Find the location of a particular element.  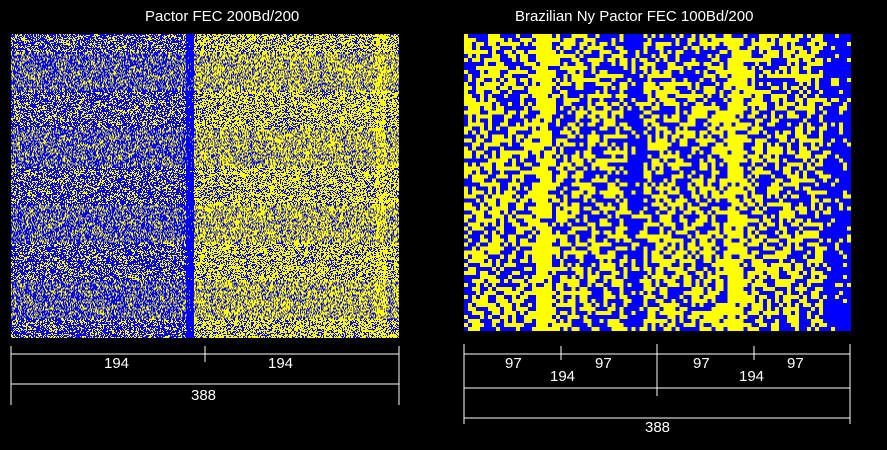

left-dim-label-388: 388 is located at coordinates (204, 395).